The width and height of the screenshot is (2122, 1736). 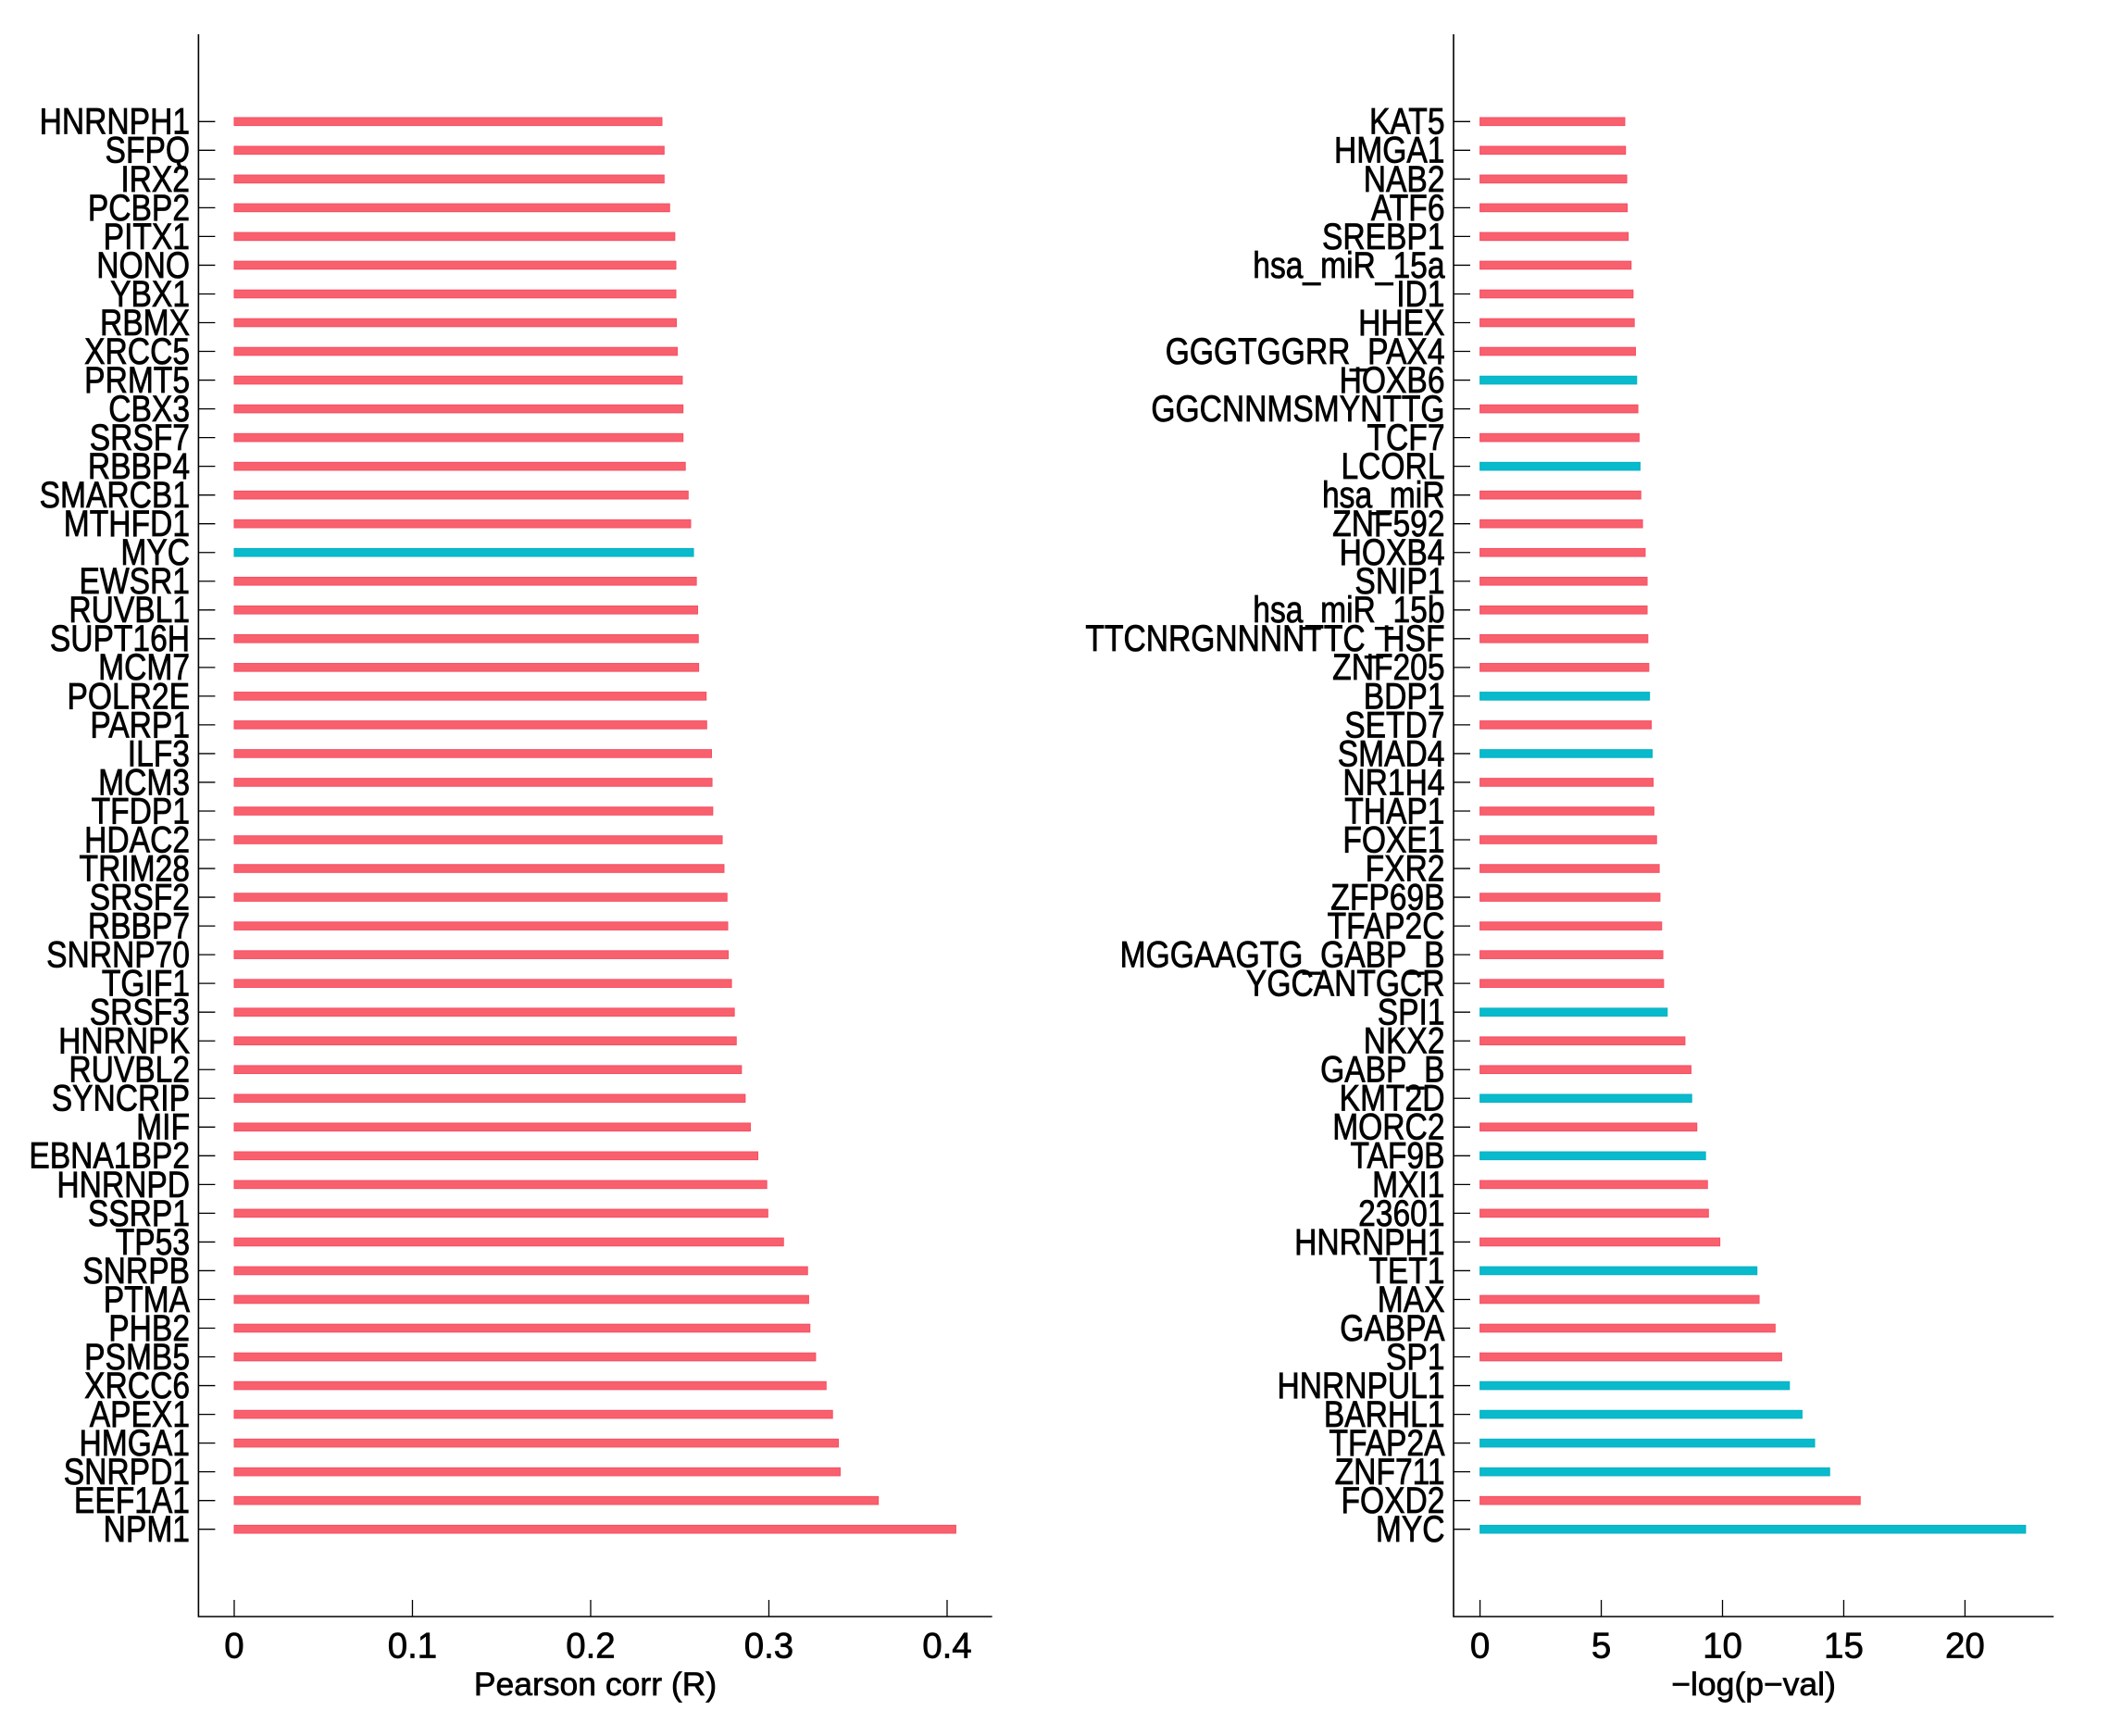 I want to click on svg-text: GGGTGGRR_PAX4, so click(x=1305, y=351).